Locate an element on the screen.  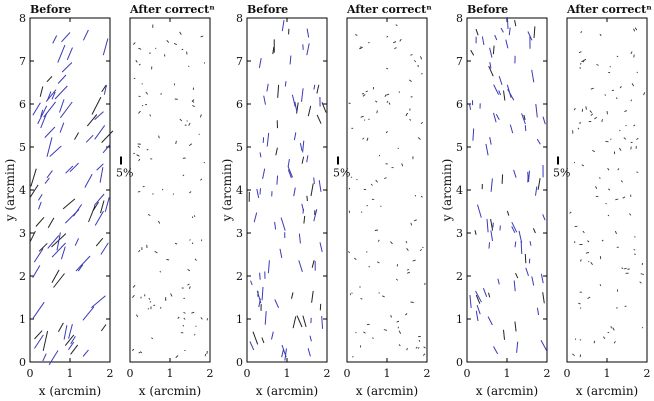
panel-2: After correctⁿ 0 1 2 x (arcmin) 5% is located at coordinates (165, 200).